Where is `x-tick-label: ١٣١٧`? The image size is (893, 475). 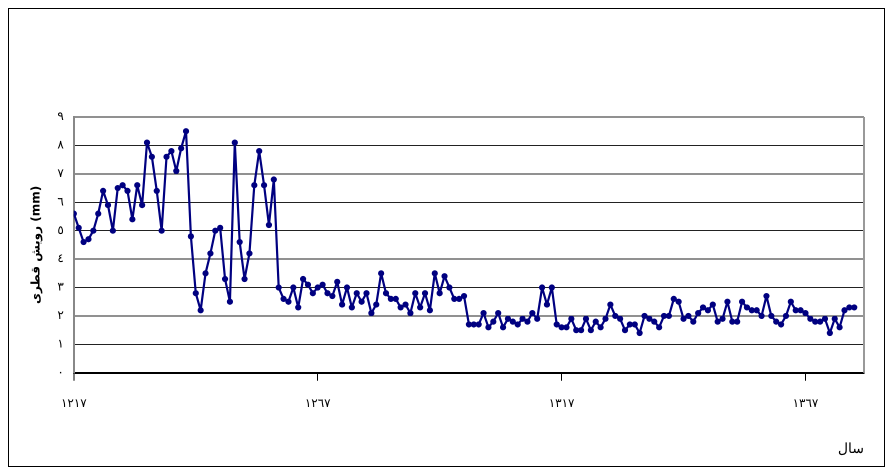 x-tick-label: ١٣١٧ is located at coordinates (562, 403).